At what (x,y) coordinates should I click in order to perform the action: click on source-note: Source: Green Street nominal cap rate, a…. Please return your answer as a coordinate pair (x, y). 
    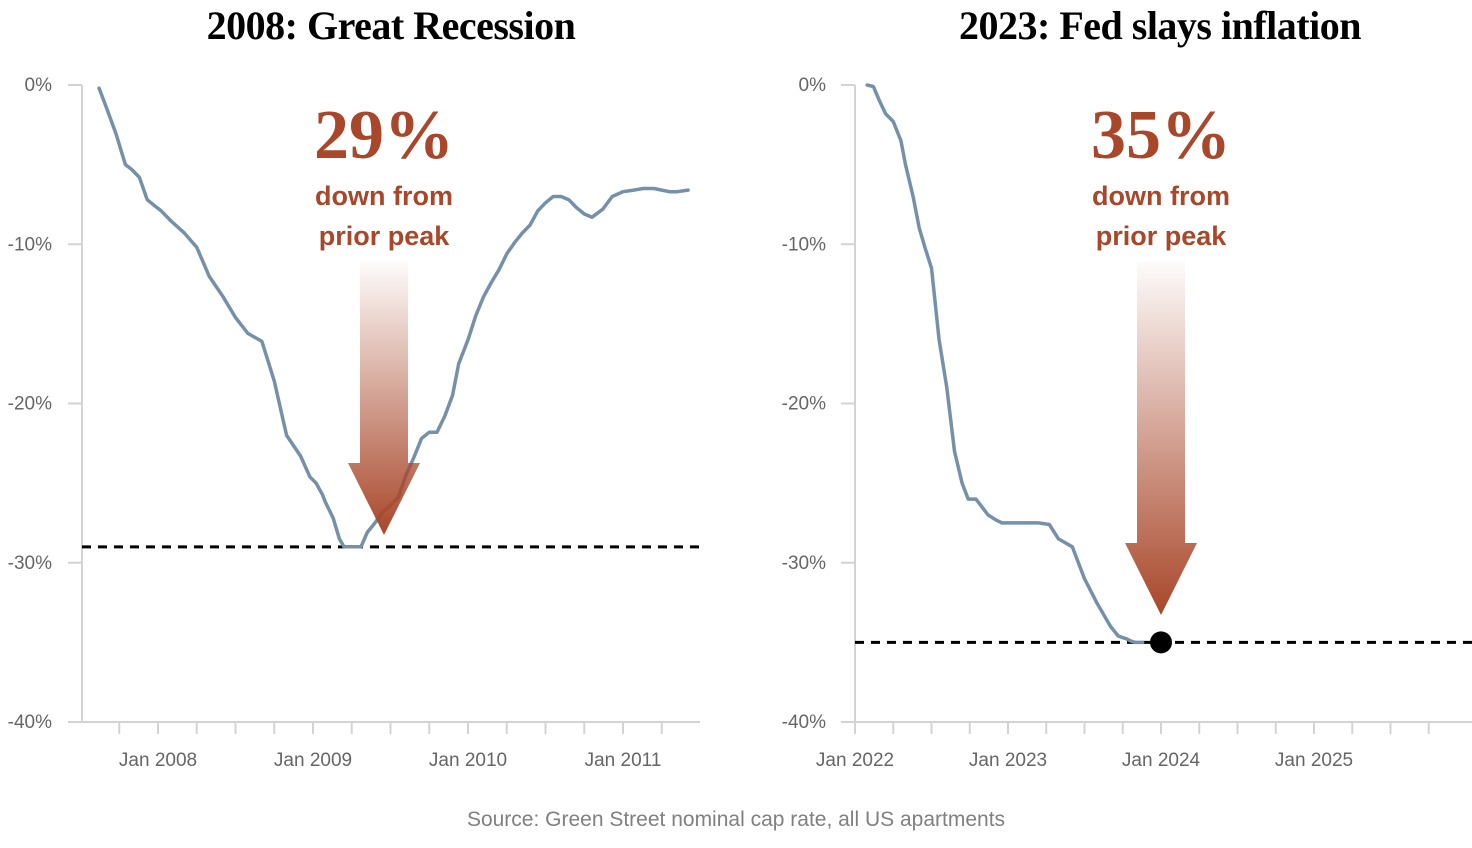
    Looking at the image, I should click on (736, 819).